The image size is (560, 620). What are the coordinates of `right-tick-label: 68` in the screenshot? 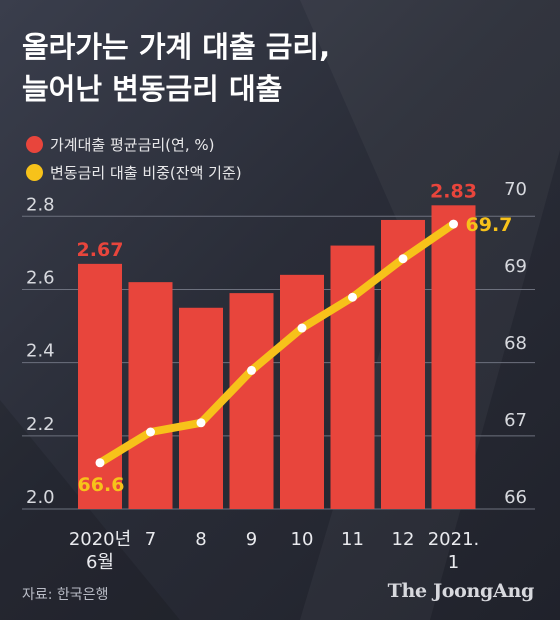 It's located at (515, 343).